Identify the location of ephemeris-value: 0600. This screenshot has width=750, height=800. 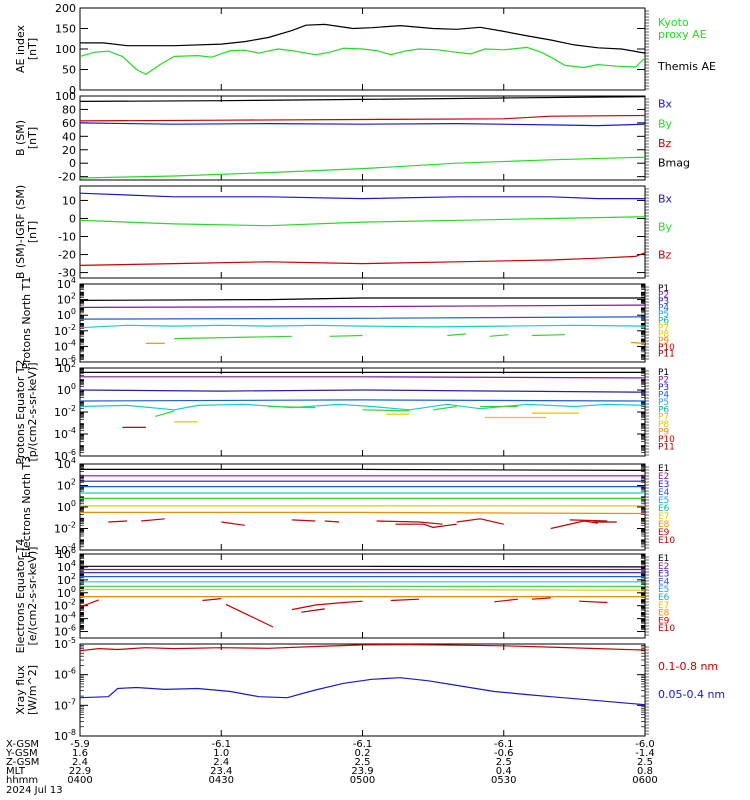
(644, 780).